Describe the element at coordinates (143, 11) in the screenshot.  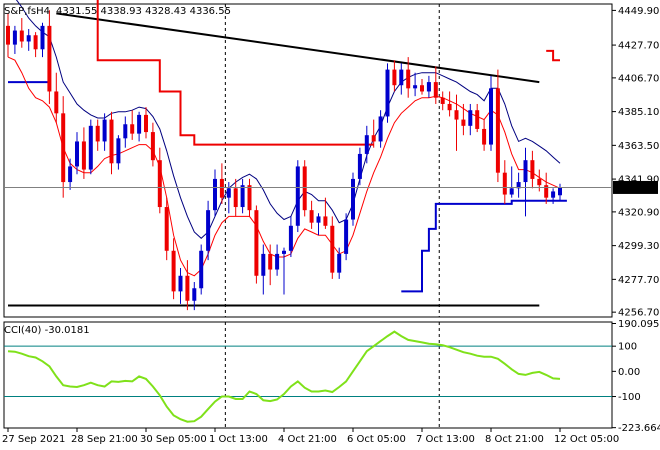
I see `chart-ohlc-label: 4331.55 4338.93 4328.43 4336.55` at that location.